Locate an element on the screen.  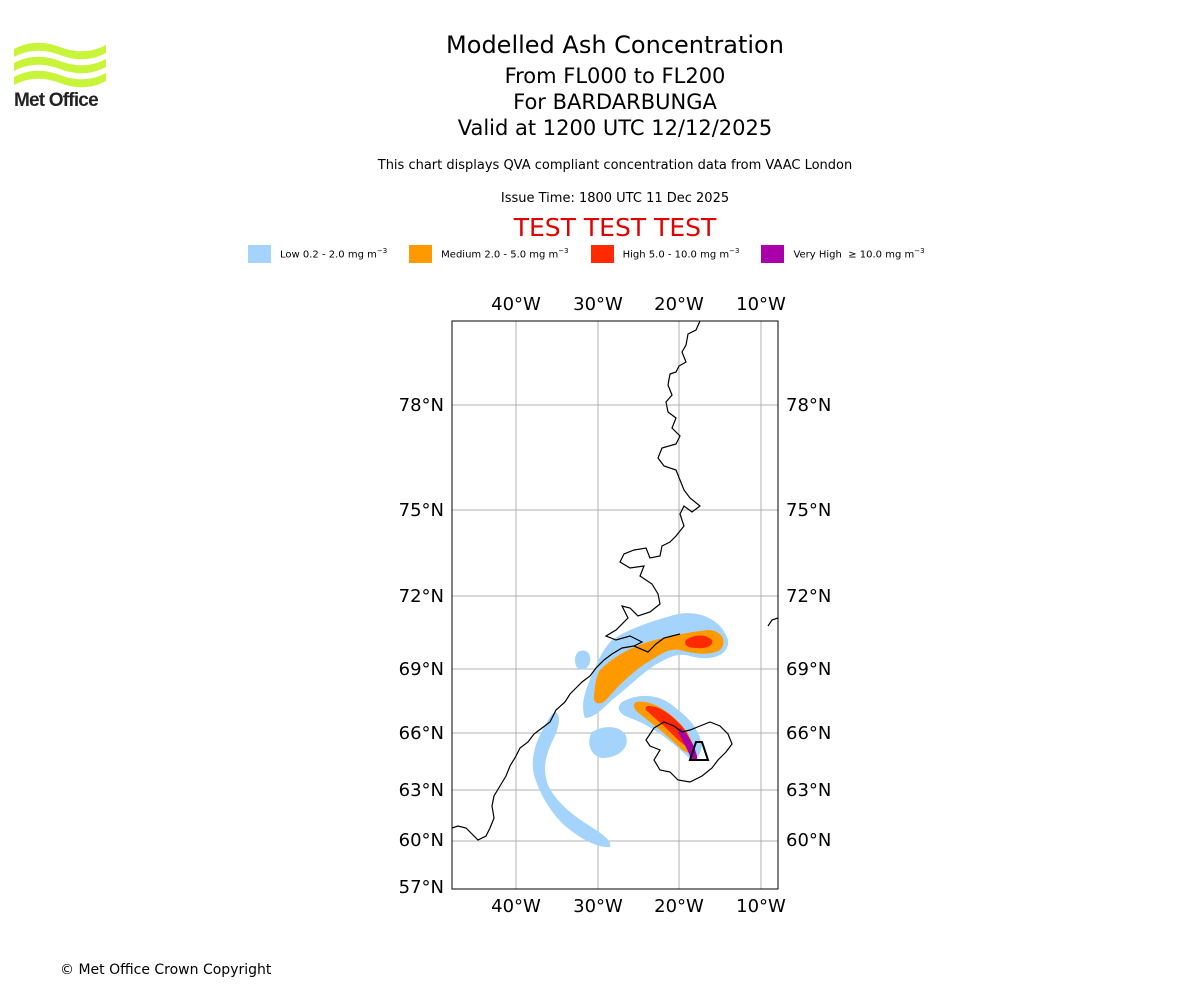
ash-high-iceland-core is located at coordinates (668, 727).